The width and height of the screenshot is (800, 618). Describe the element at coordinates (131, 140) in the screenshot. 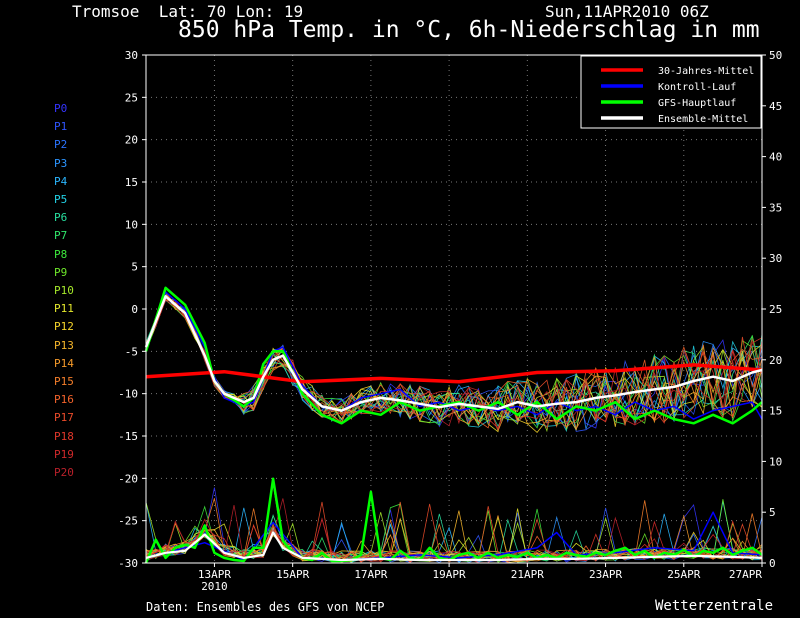

I see `y-left-tick-label: 20` at that location.